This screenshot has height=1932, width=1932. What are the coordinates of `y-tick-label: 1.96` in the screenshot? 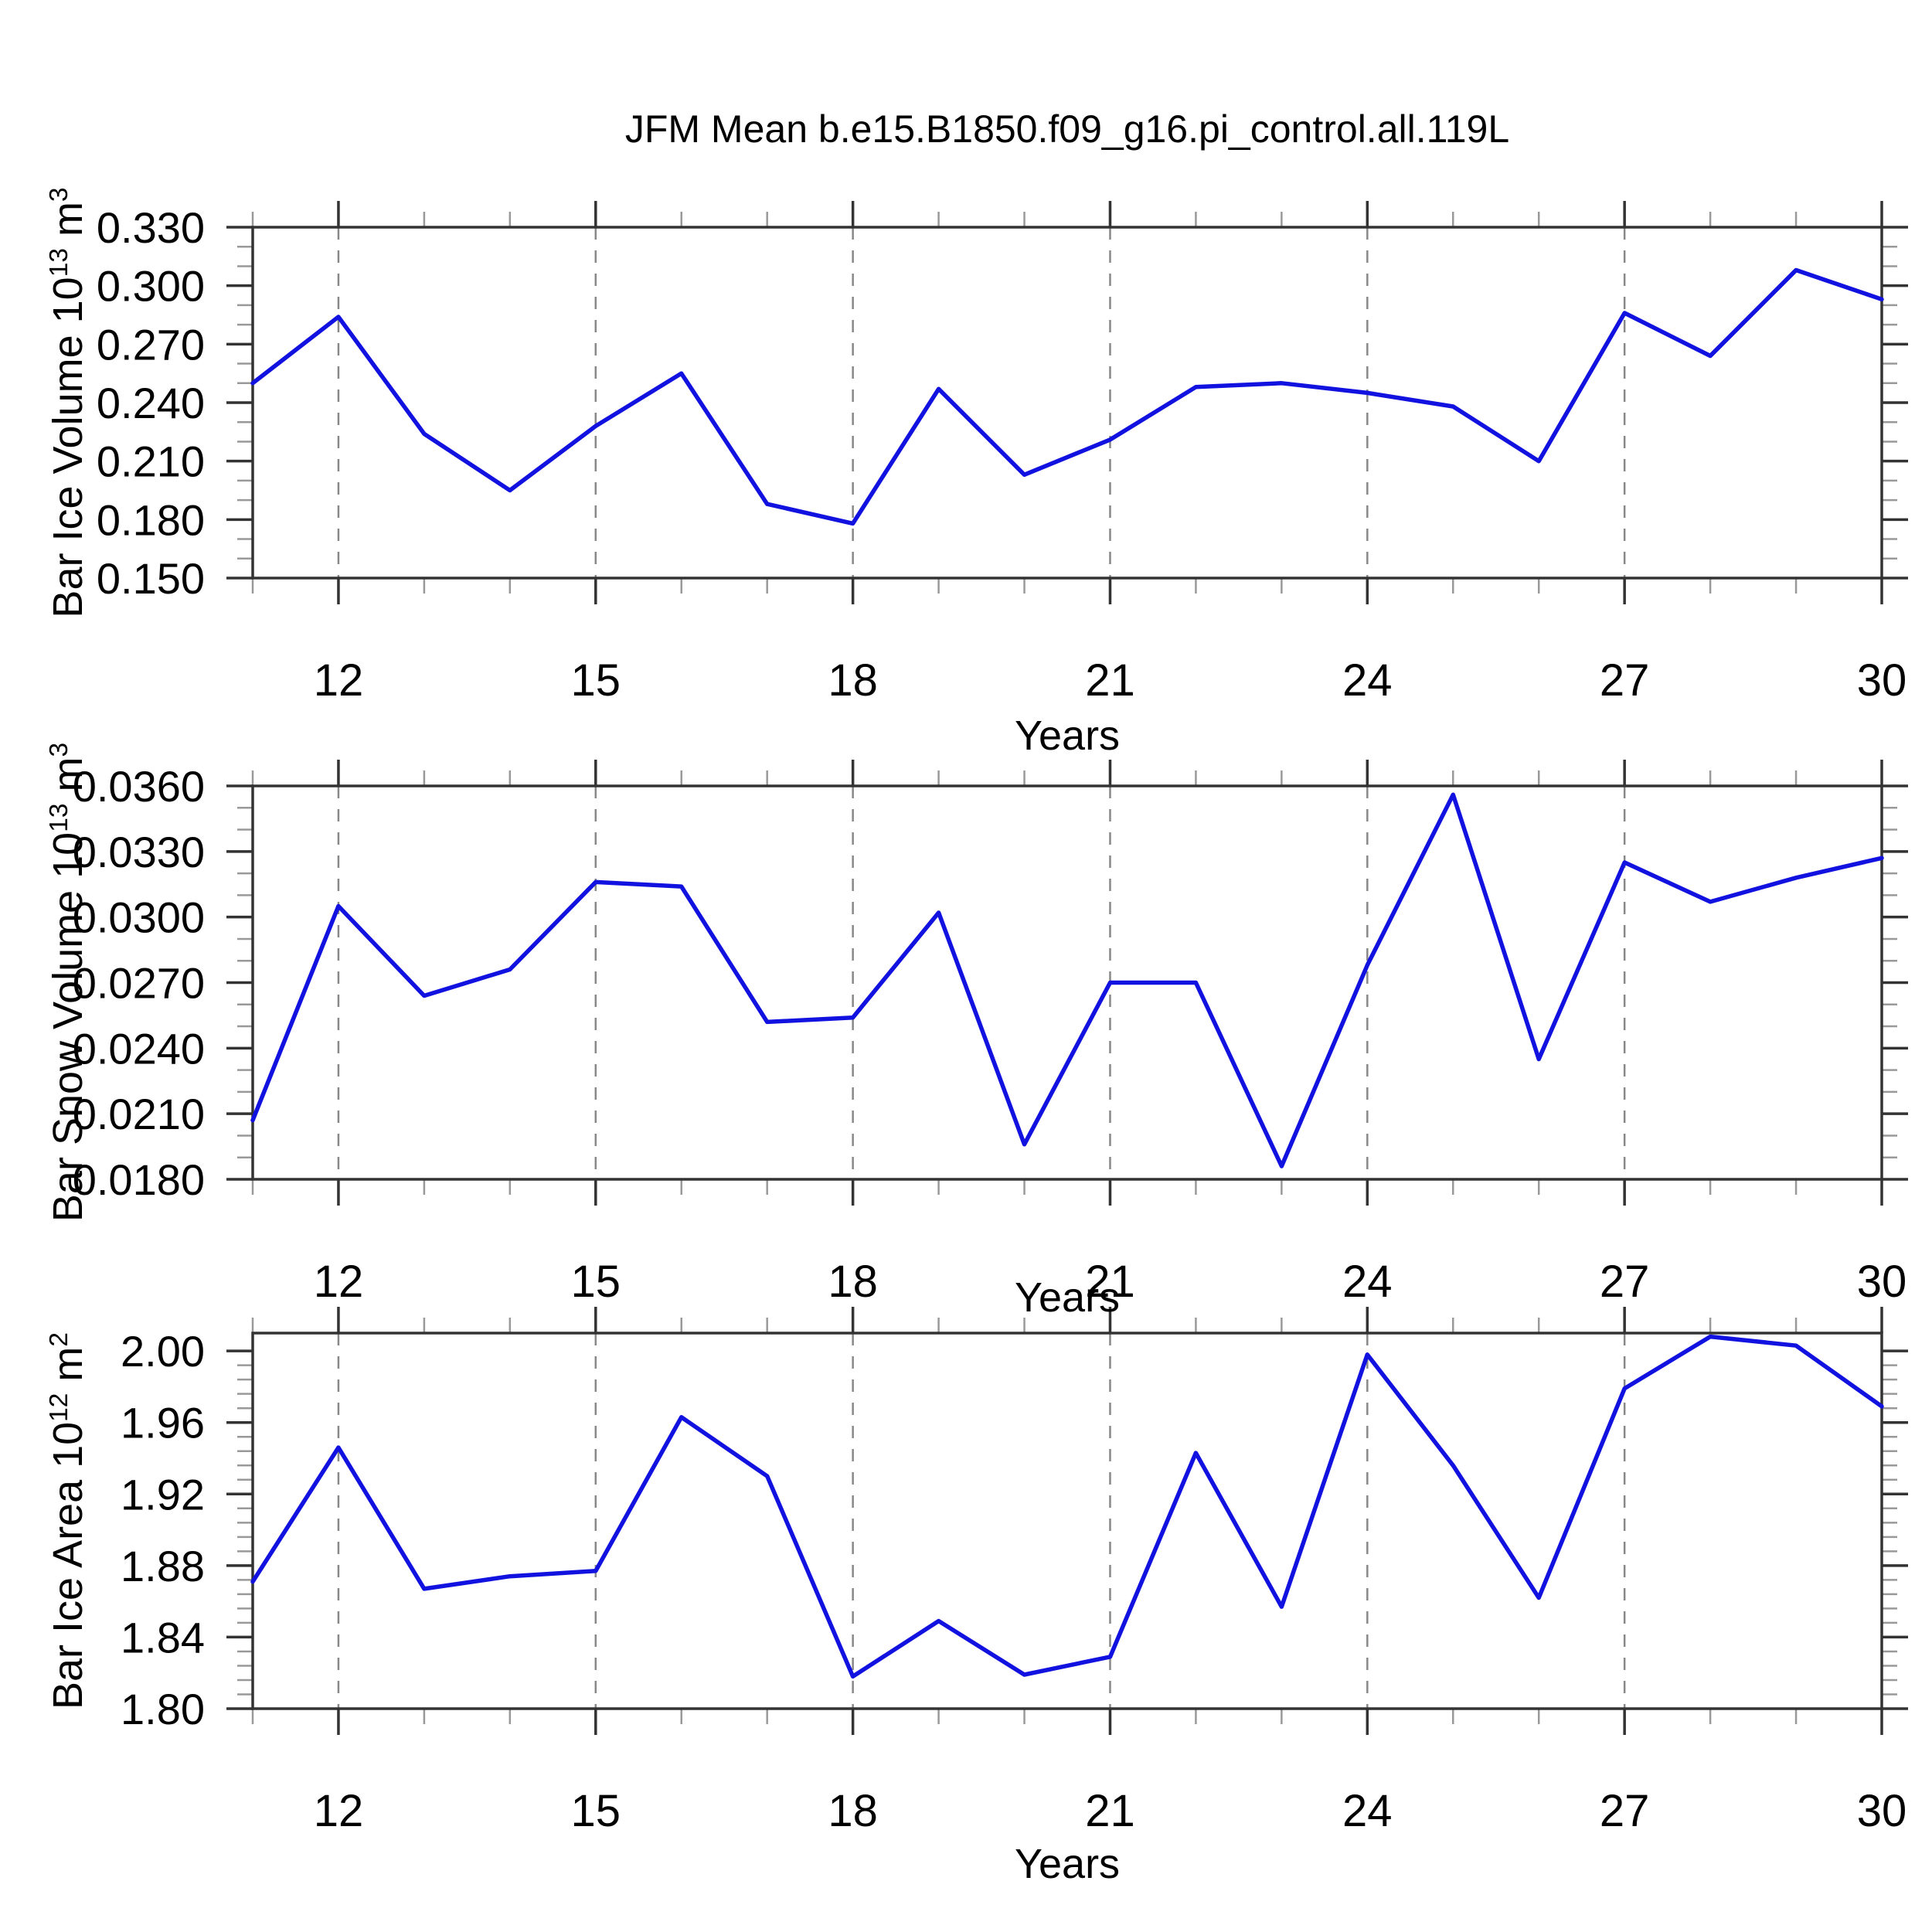 It's located at (163, 1423).